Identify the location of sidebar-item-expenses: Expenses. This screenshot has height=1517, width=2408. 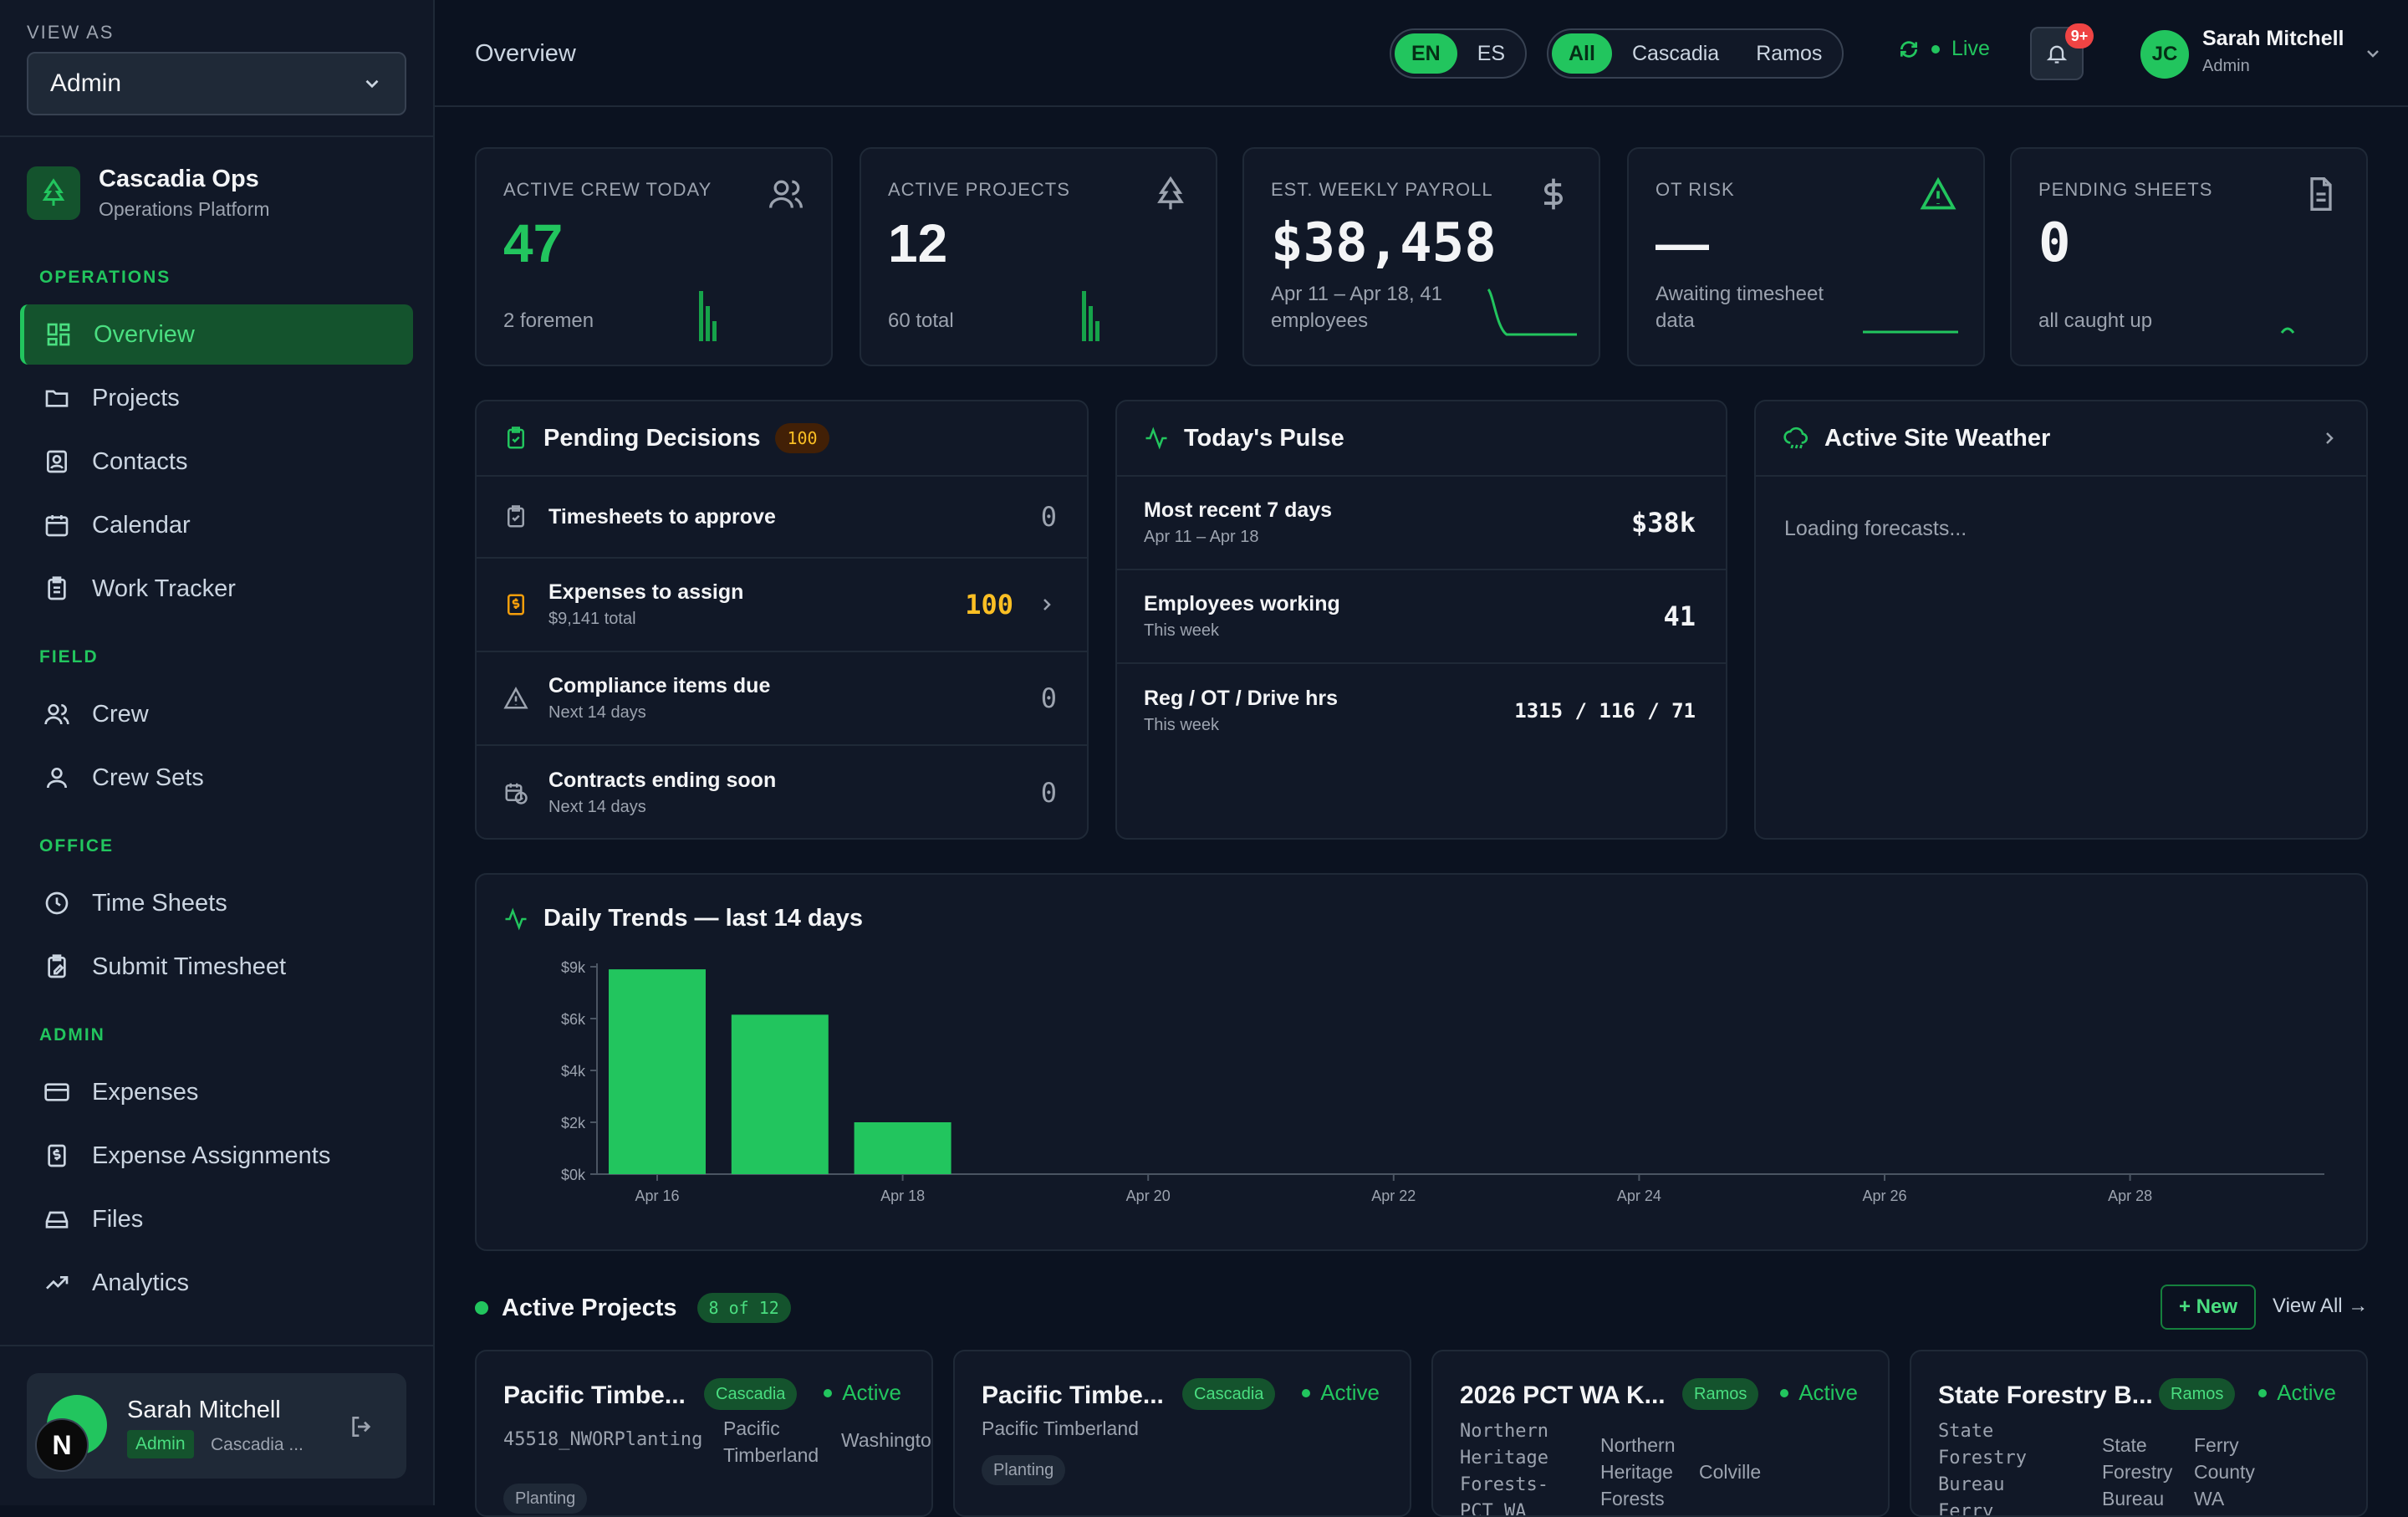
(217, 1092).